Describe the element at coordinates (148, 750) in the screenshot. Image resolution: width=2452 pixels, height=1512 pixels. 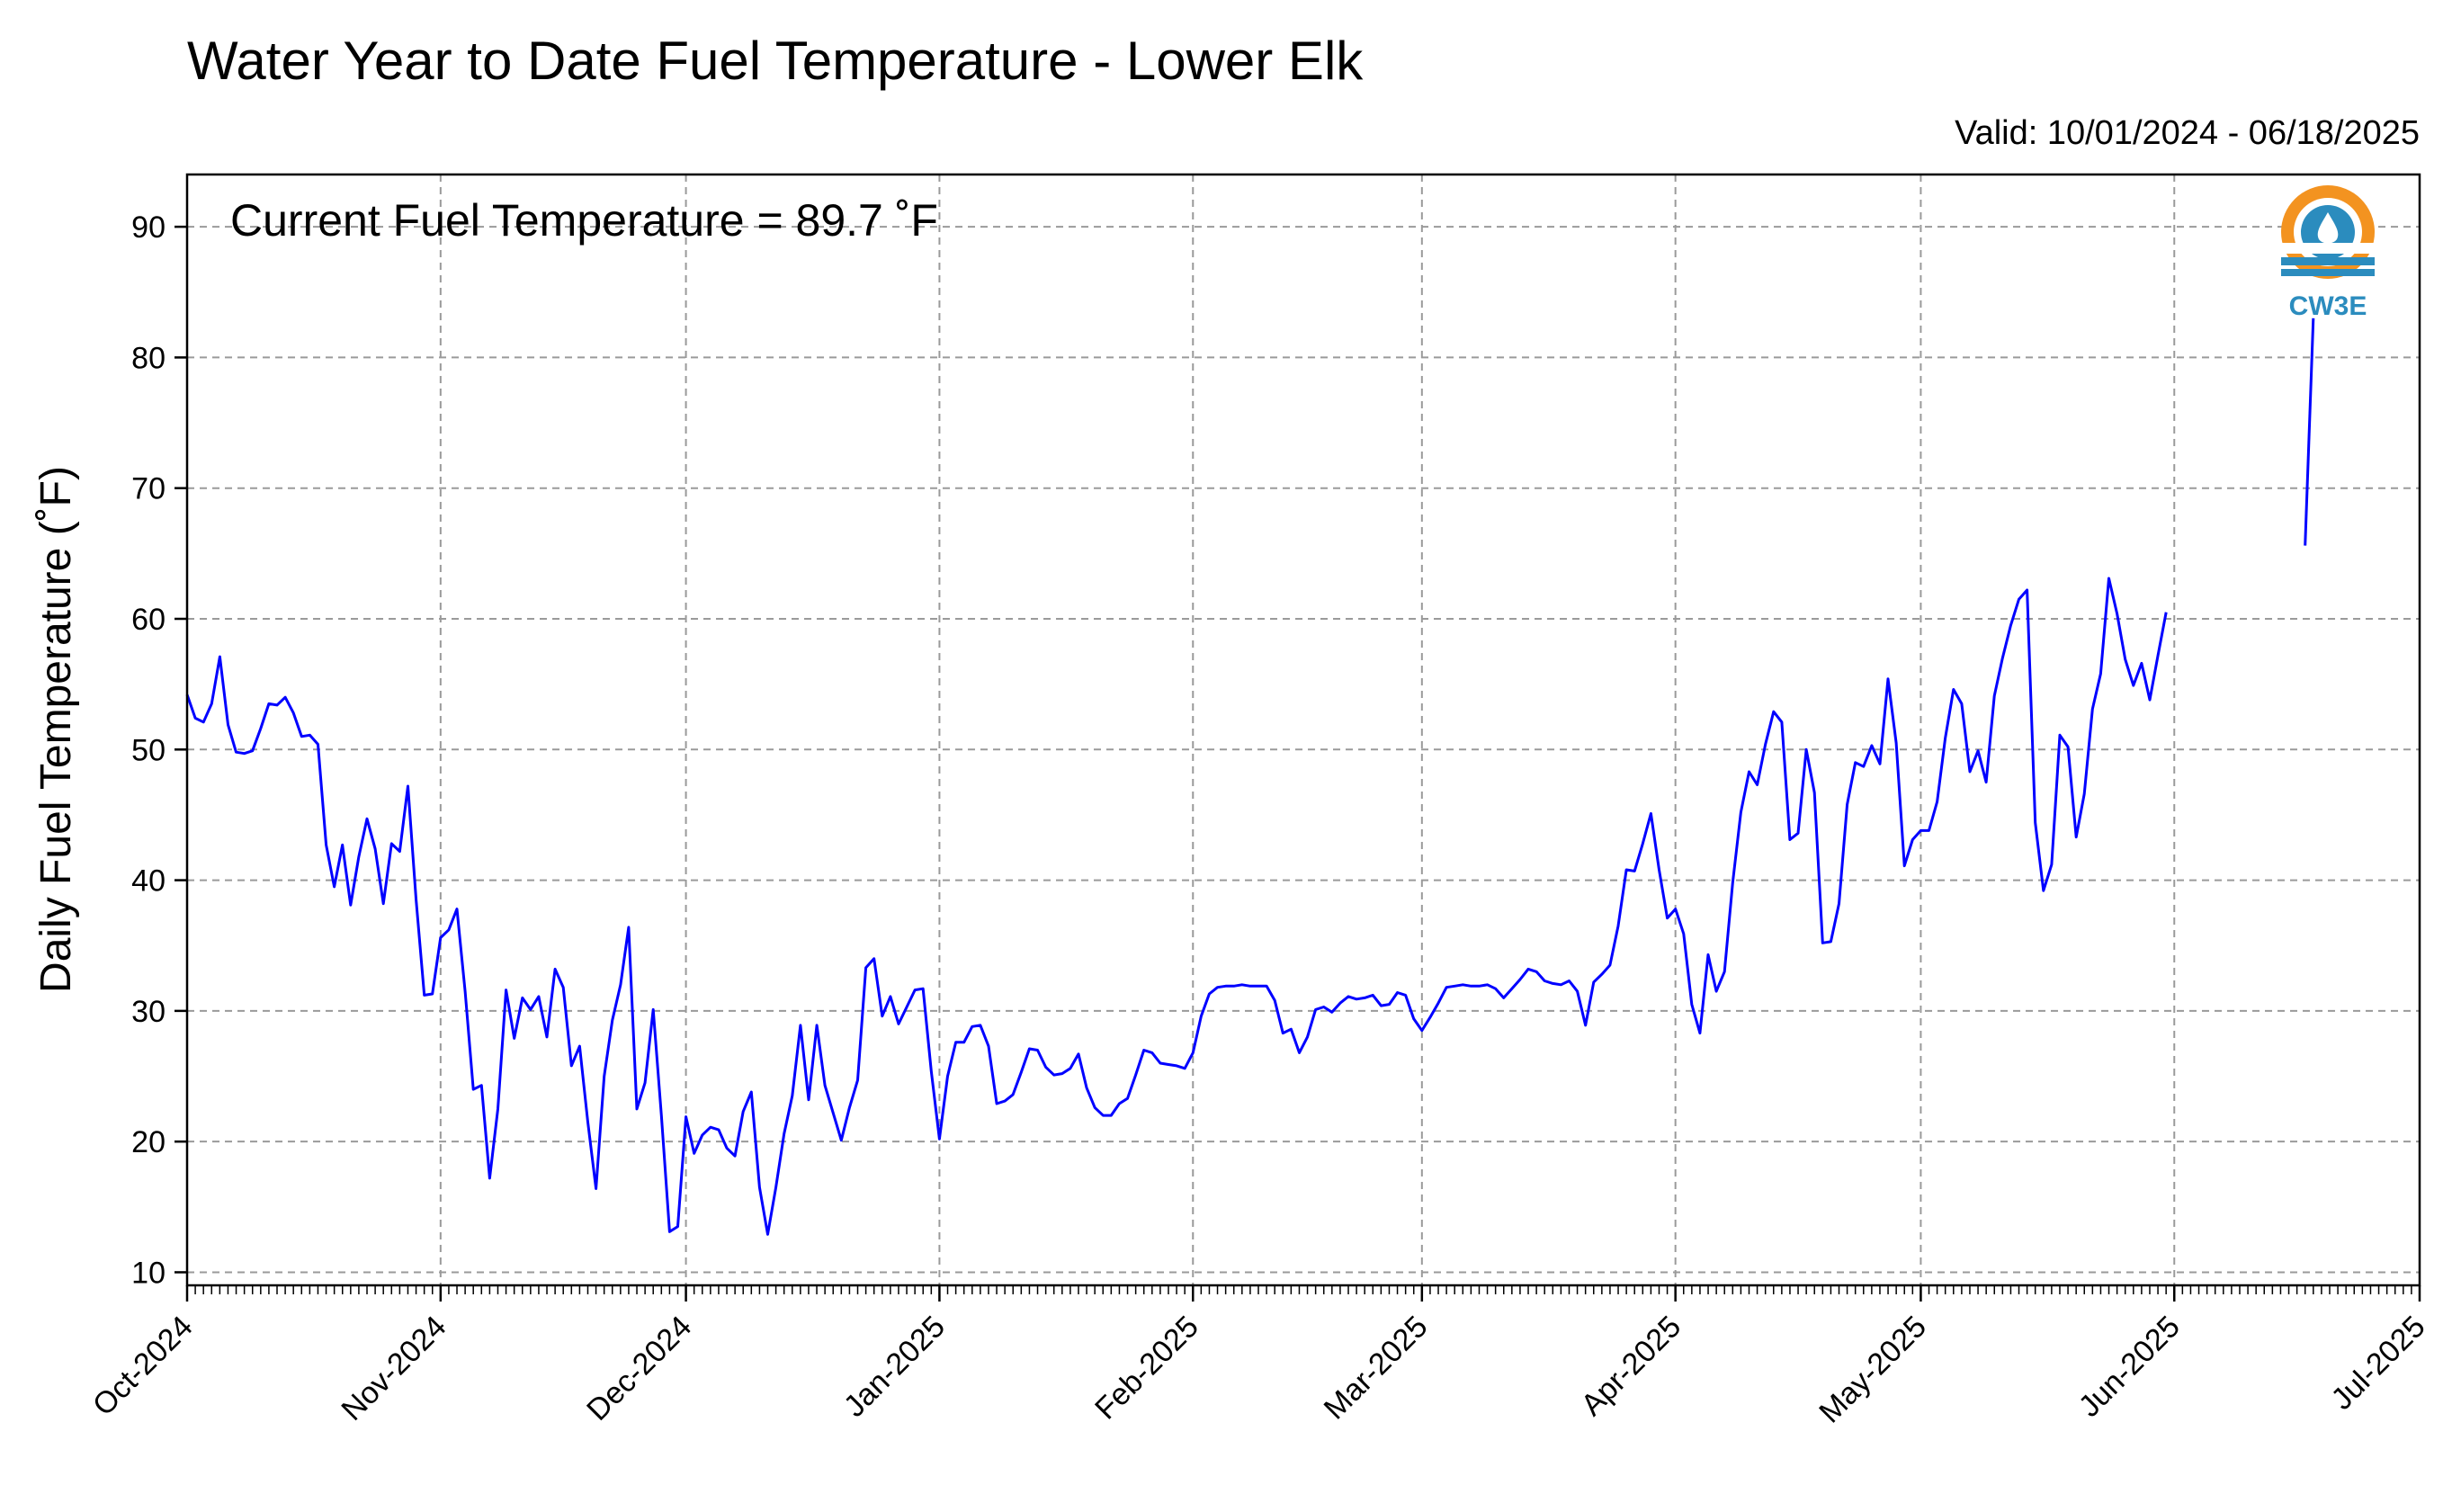
I see `y-tick-label: 50` at that location.